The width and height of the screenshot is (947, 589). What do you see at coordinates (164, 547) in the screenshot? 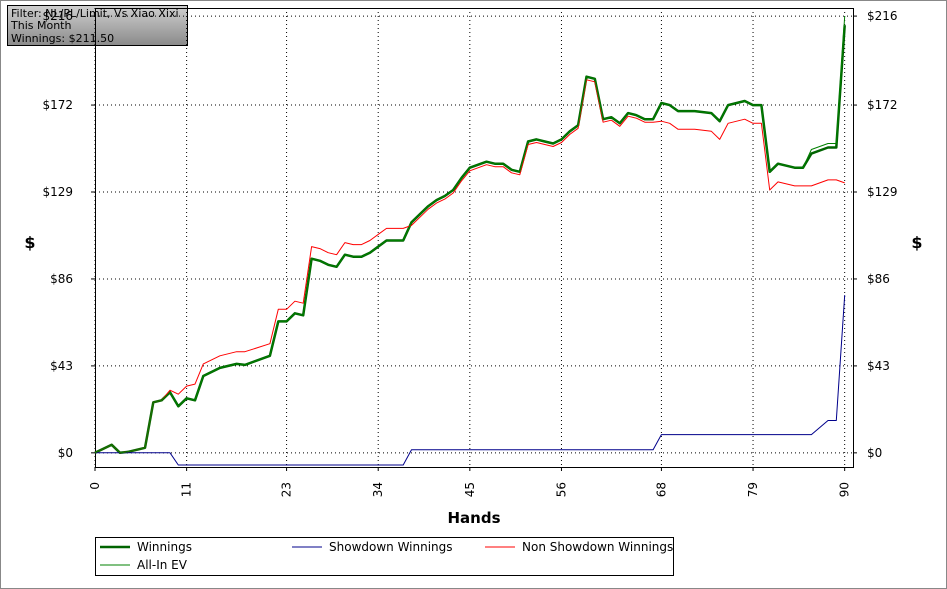
I see `legend-label: Winnings` at bounding box center [164, 547].